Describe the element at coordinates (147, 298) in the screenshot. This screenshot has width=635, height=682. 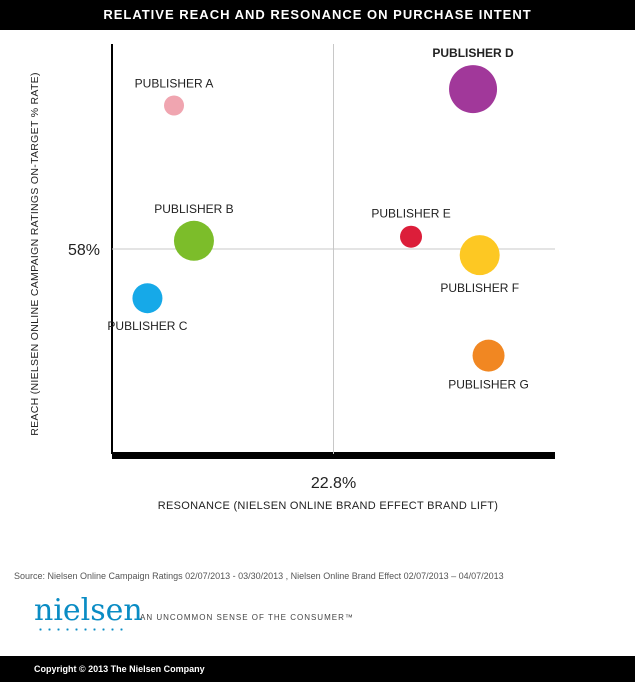
I see `data-point-publisher-c` at that location.